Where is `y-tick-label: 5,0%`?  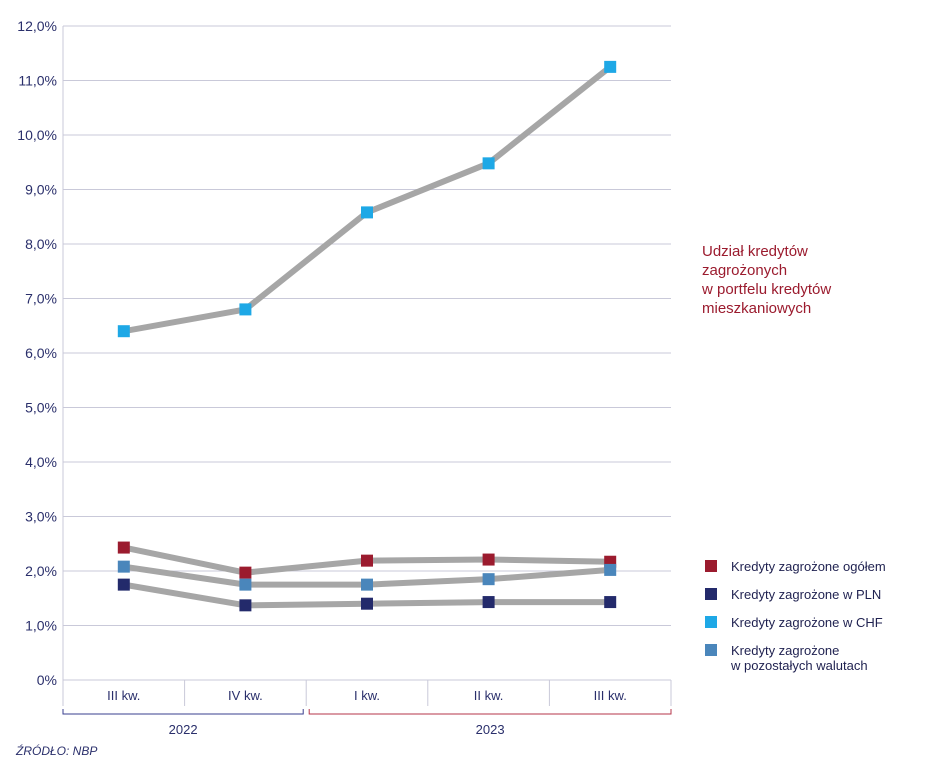
y-tick-label: 5,0% is located at coordinates (41, 408).